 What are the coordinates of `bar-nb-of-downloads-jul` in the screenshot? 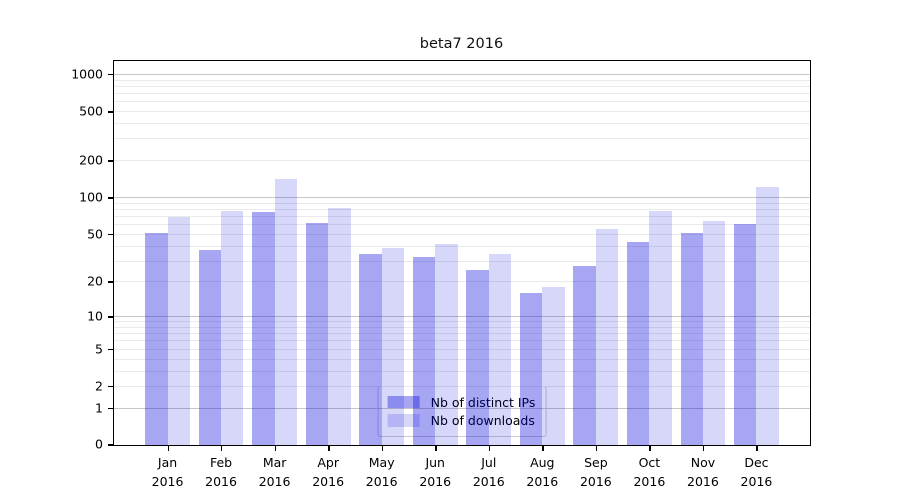 It's located at (500, 349).